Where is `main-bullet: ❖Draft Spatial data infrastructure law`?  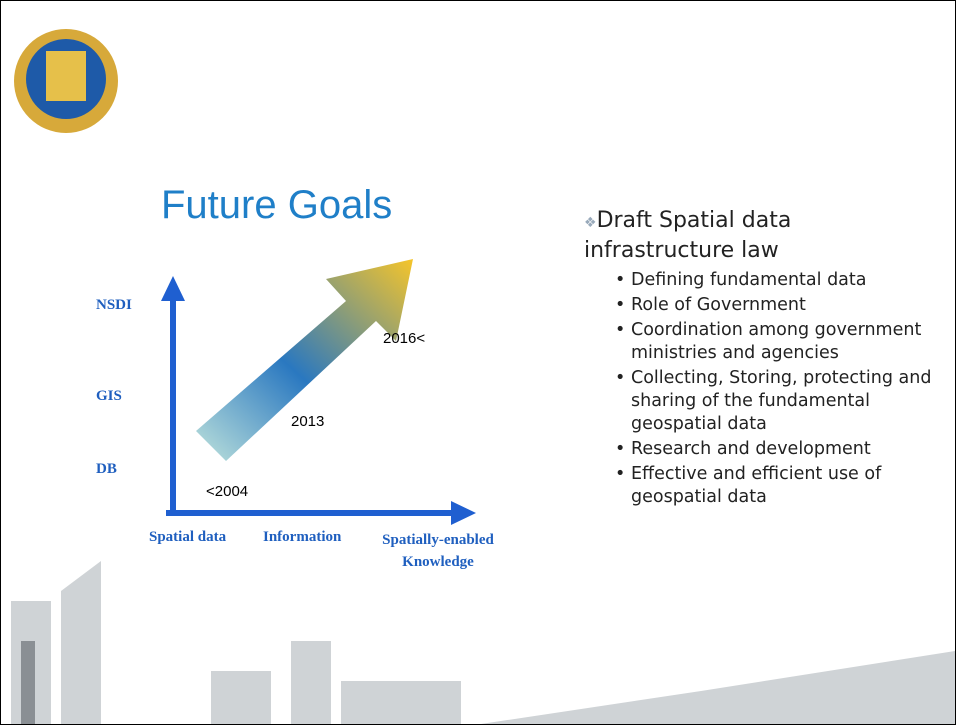 main-bullet: ❖Draft Spatial data infrastructure law is located at coordinates (734, 235).